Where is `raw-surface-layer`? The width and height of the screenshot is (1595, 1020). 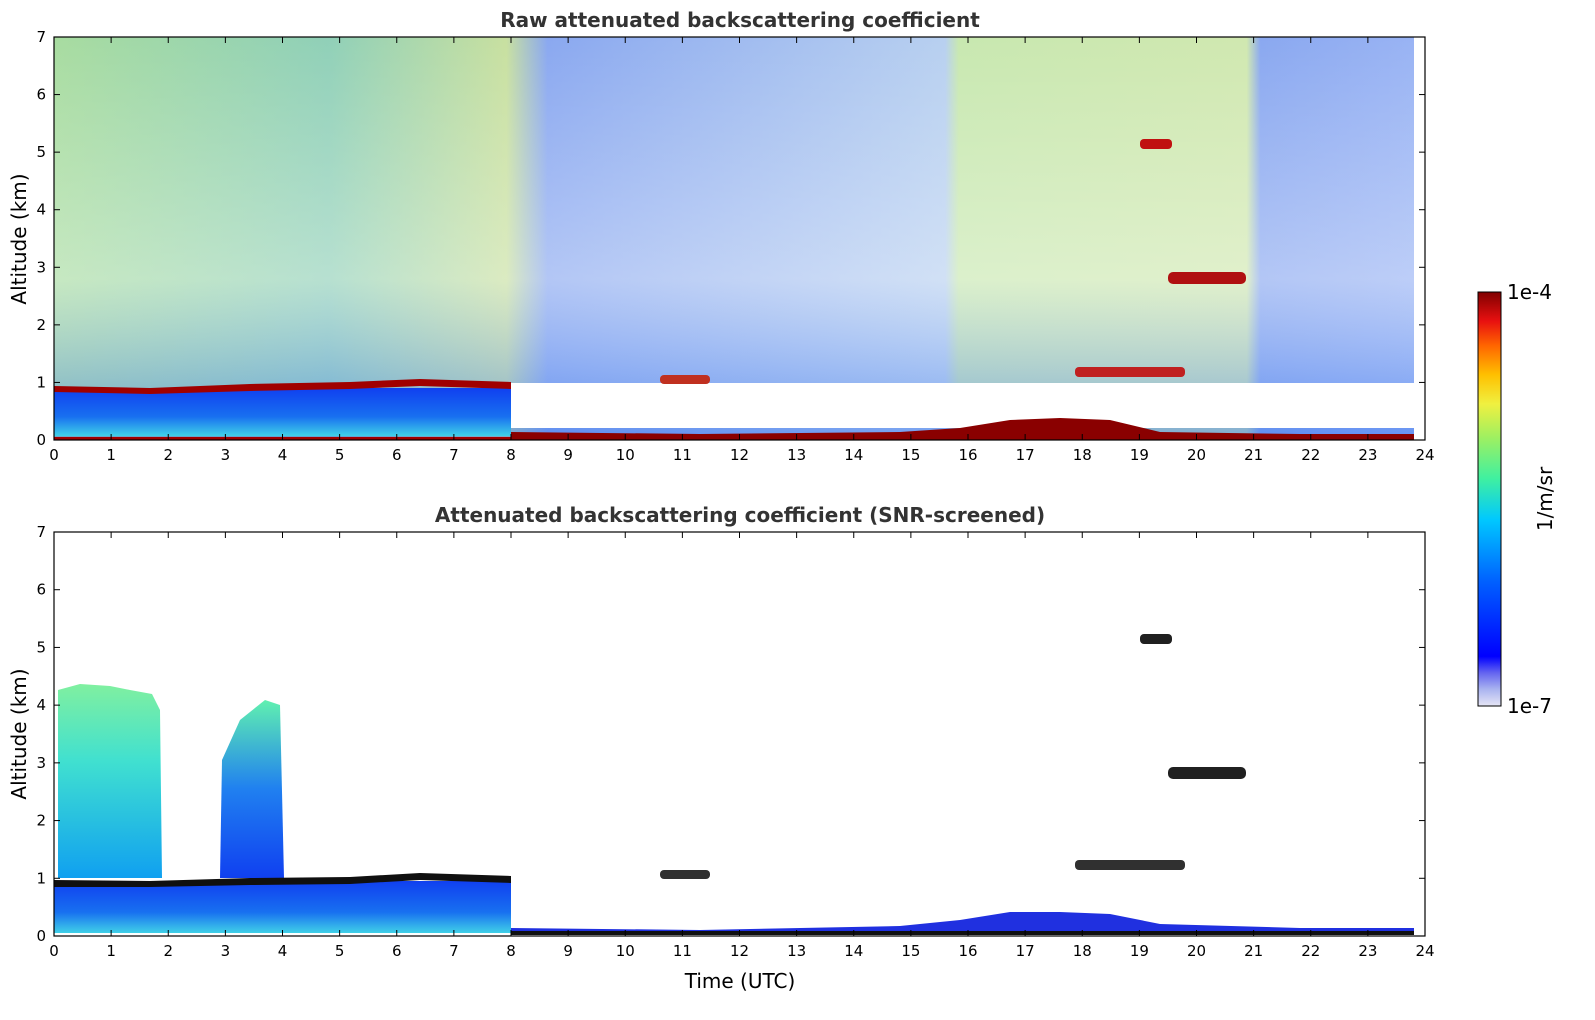 raw-surface-layer is located at coordinates (962, 429).